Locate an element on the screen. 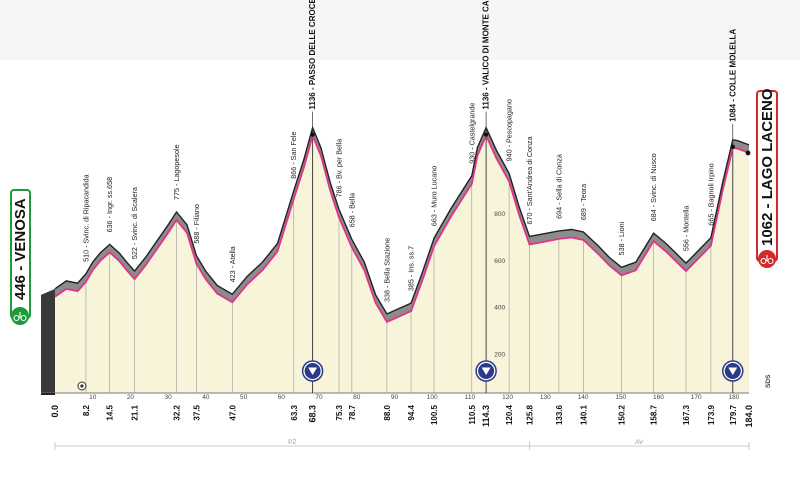 This screenshot has height=484, width=800. waypoint-label: 940 - Pescopagano is located at coordinates (509, 130).